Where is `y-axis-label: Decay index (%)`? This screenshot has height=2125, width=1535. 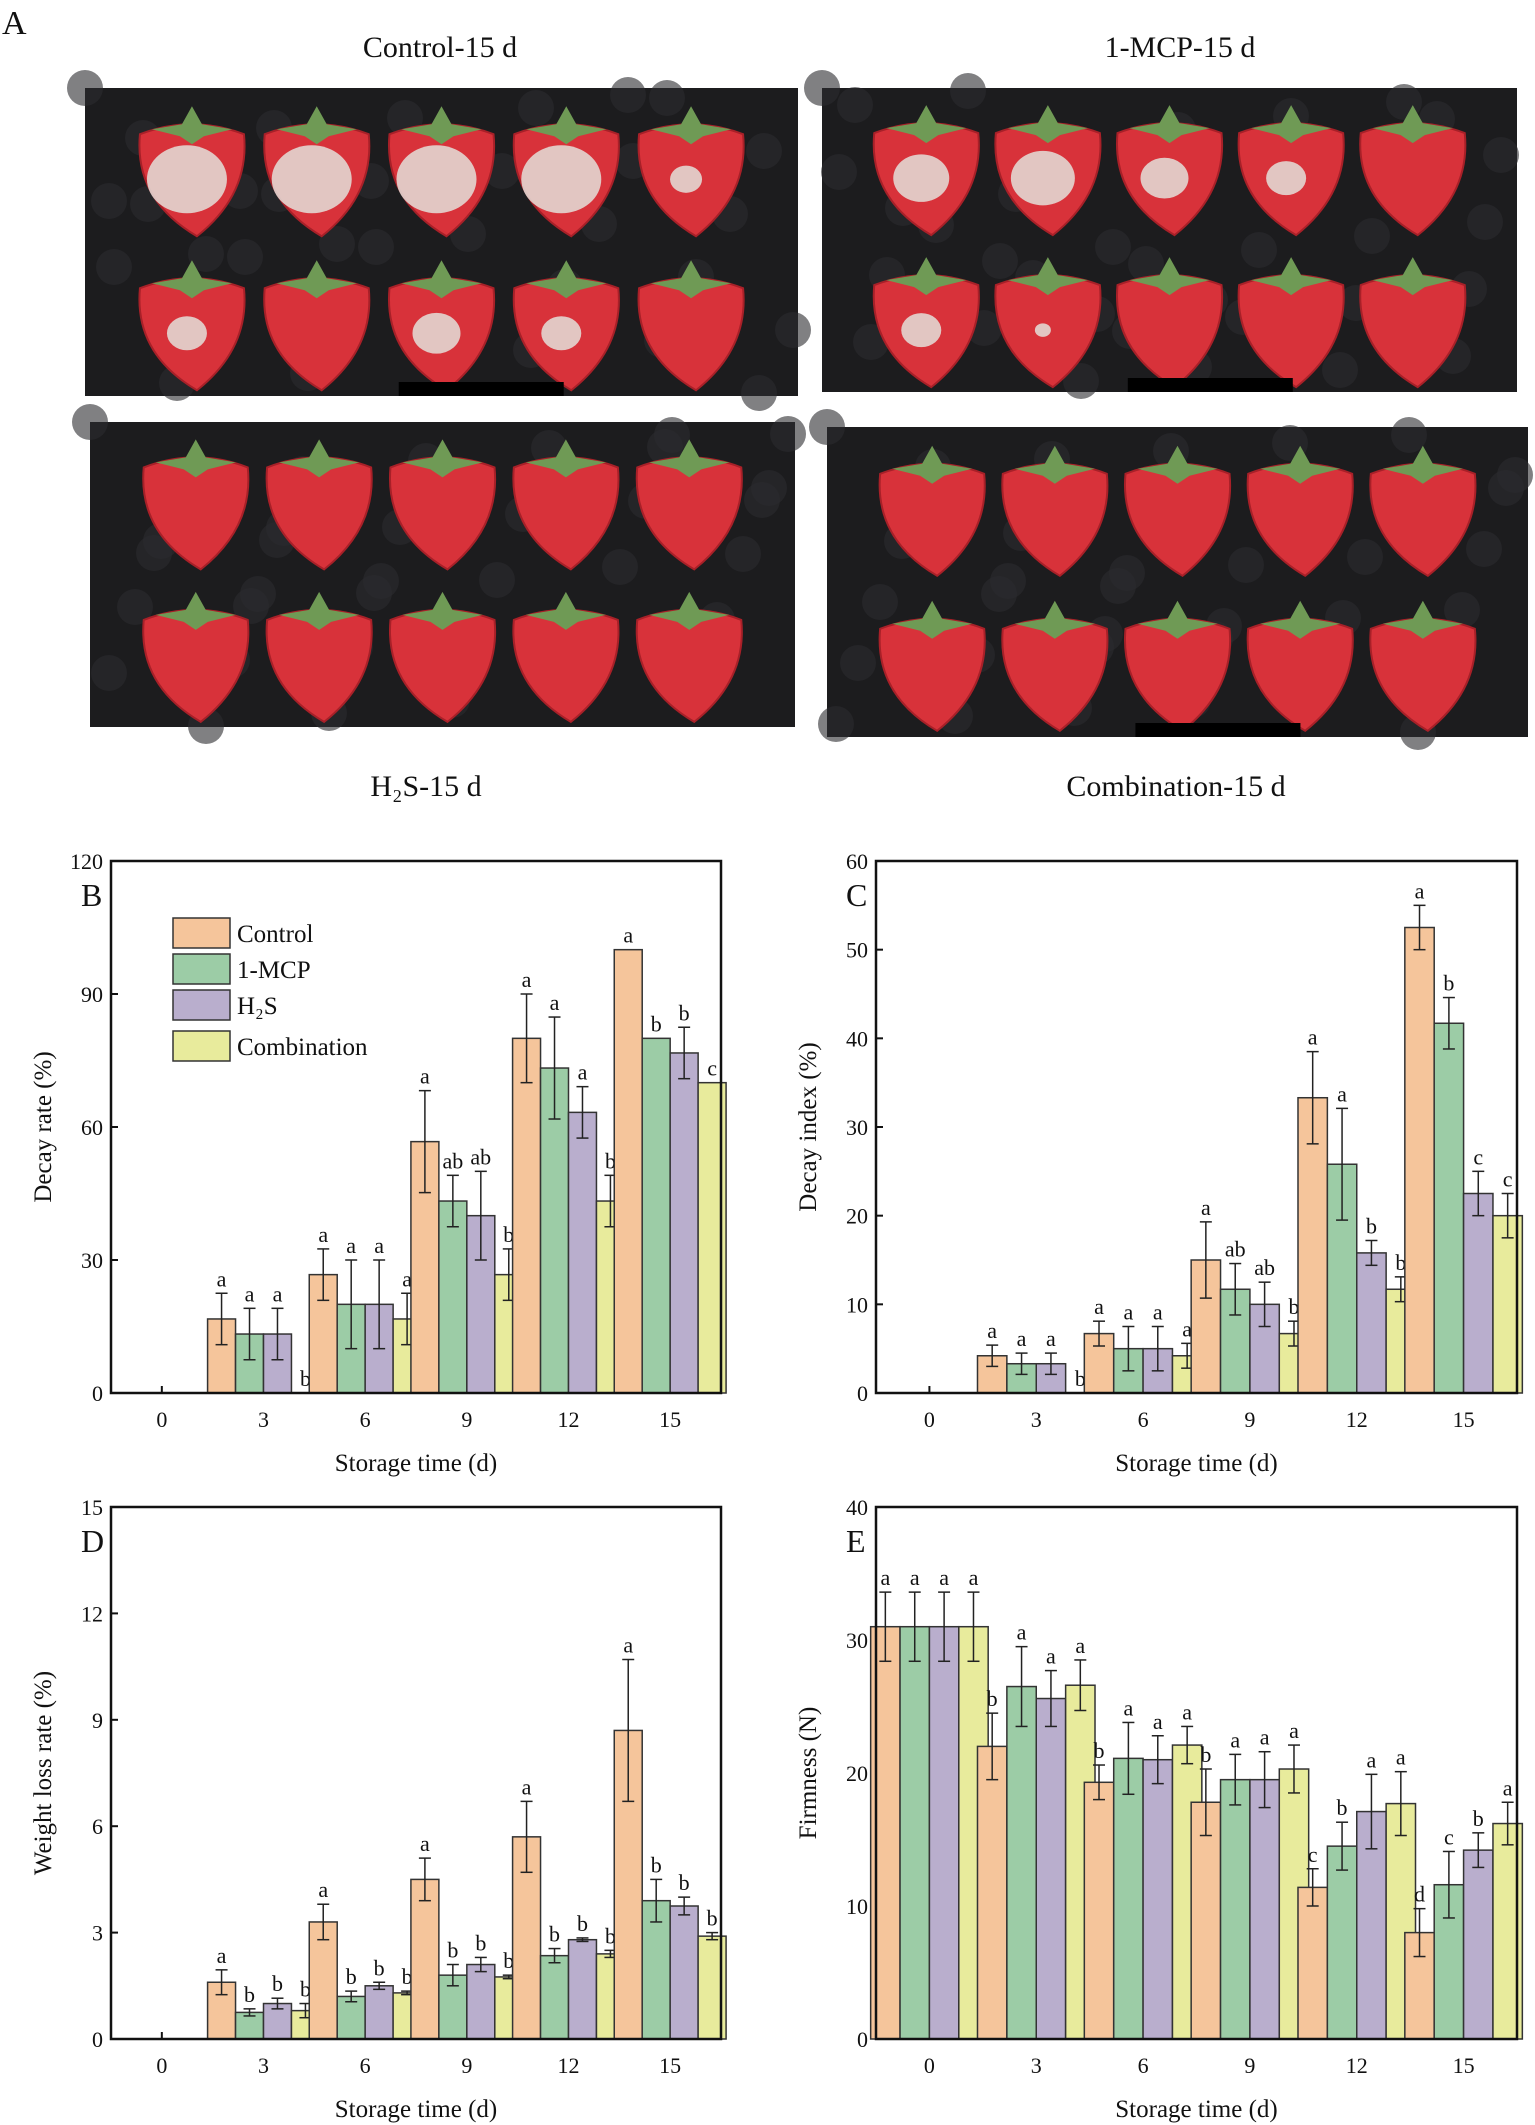 y-axis-label: Decay index (%) is located at coordinates (808, 1126).